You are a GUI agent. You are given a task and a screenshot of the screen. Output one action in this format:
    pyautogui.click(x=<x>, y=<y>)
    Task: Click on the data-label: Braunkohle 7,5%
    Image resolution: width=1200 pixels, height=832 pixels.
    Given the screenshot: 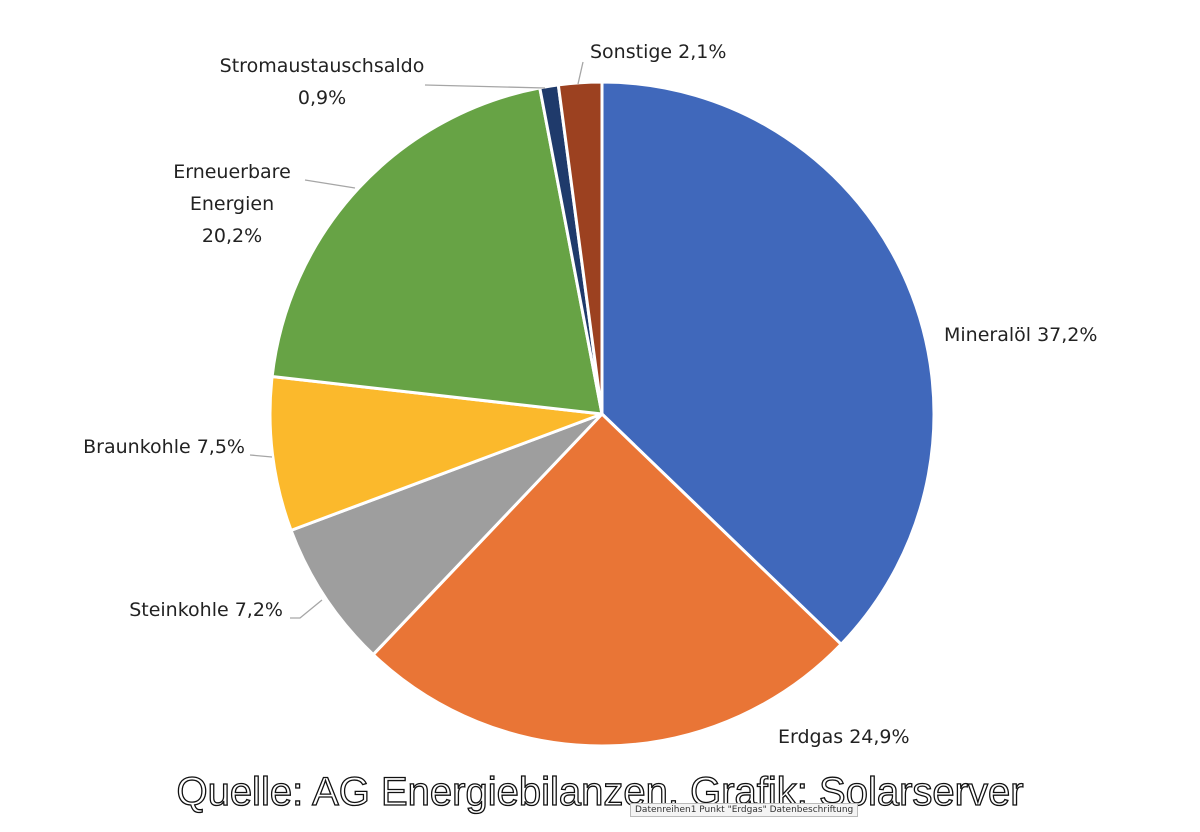 What is the action you would take?
    pyautogui.click(x=164, y=447)
    